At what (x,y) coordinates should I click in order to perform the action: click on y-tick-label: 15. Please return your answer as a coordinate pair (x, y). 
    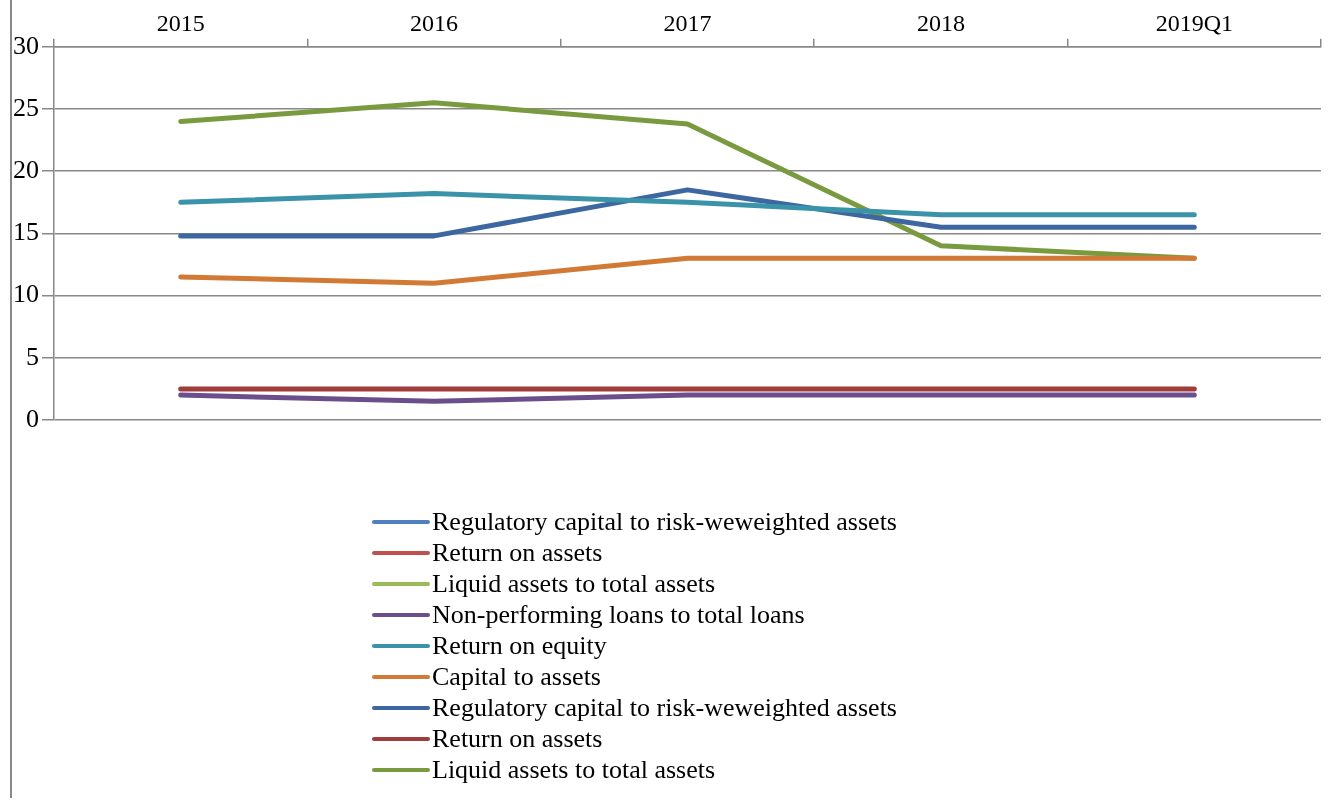
    Looking at the image, I should click on (26, 232).